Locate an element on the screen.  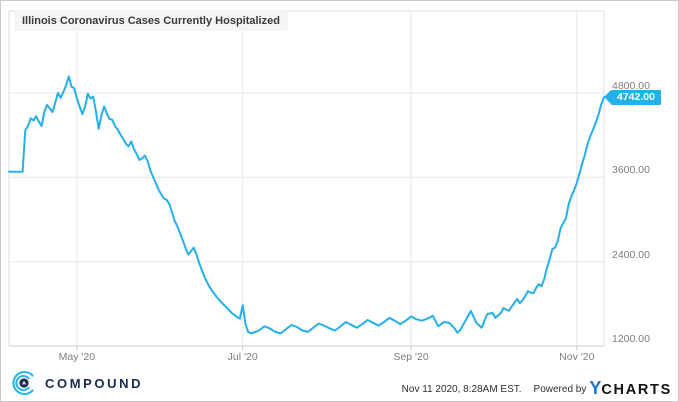
compound-logo-icon is located at coordinates (23, 383).